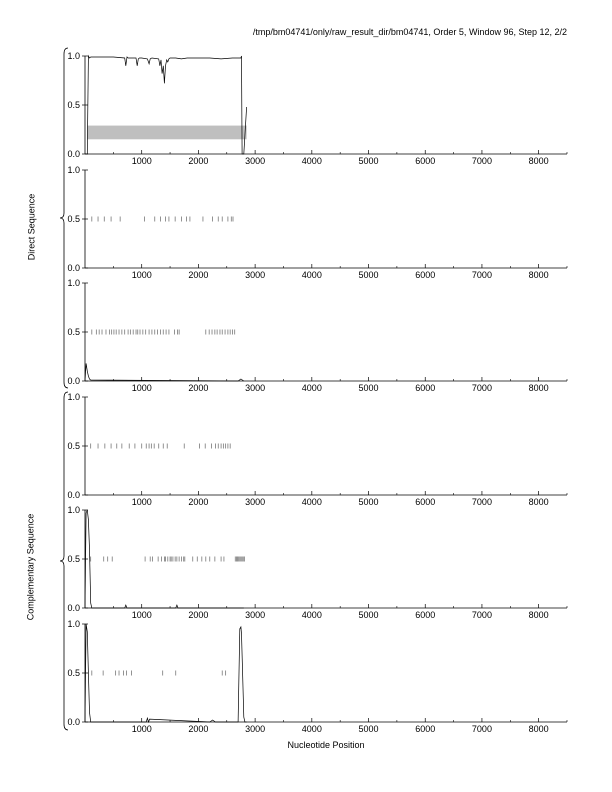 This screenshot has height=792, width=612. Describe the element at coordinates (326, 745) in the screenshot. I see `x-axis-label: Nucleotide Position` at that location.